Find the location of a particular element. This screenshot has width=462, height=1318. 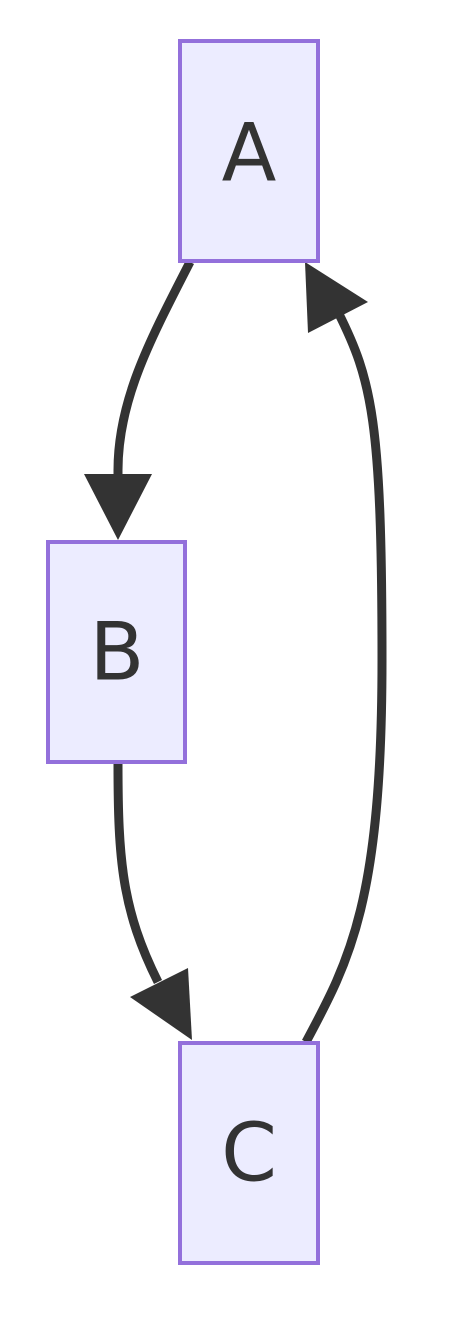

node-c-label: C is located at coordinates (249, 1153).